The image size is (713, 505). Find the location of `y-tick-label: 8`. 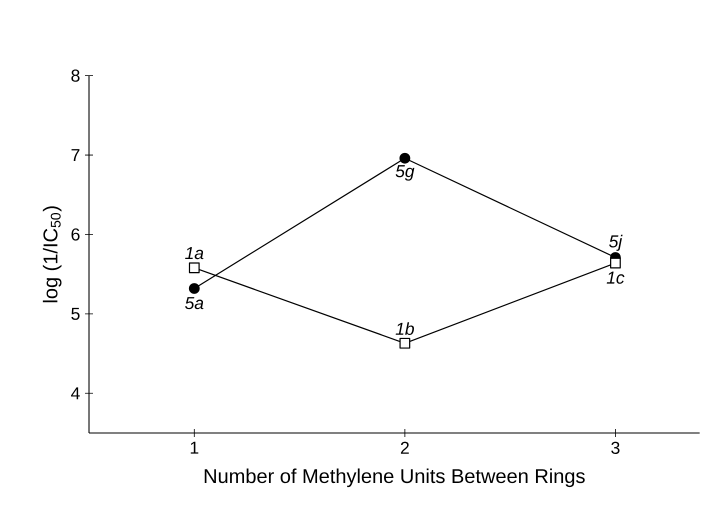

y-tick-label: 8 is located at coordinates (75, 76).